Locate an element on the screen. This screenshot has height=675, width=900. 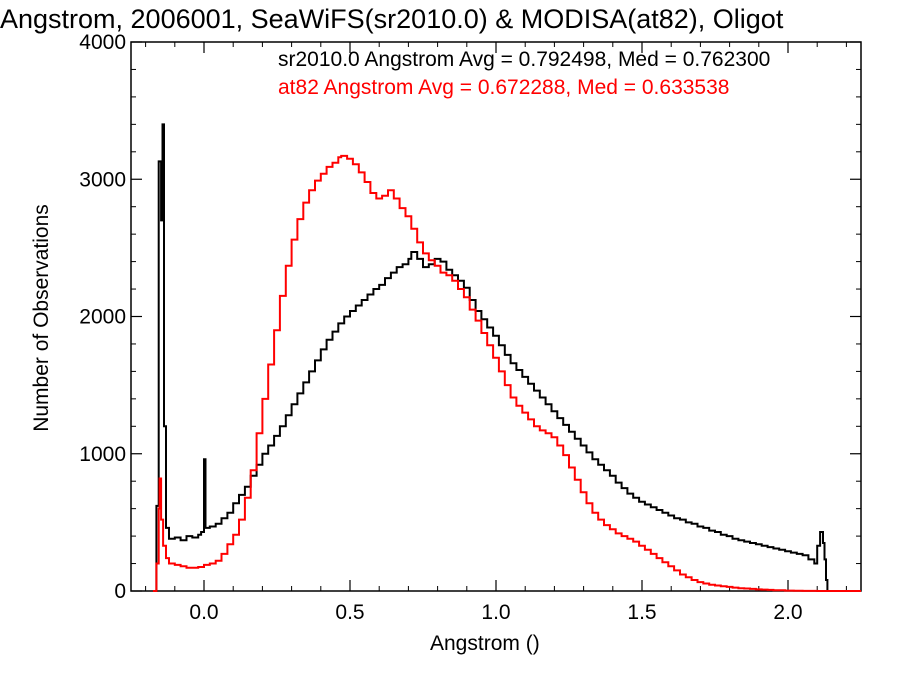
x-tick-label: 2.0 is located at coordinates (787, 612).